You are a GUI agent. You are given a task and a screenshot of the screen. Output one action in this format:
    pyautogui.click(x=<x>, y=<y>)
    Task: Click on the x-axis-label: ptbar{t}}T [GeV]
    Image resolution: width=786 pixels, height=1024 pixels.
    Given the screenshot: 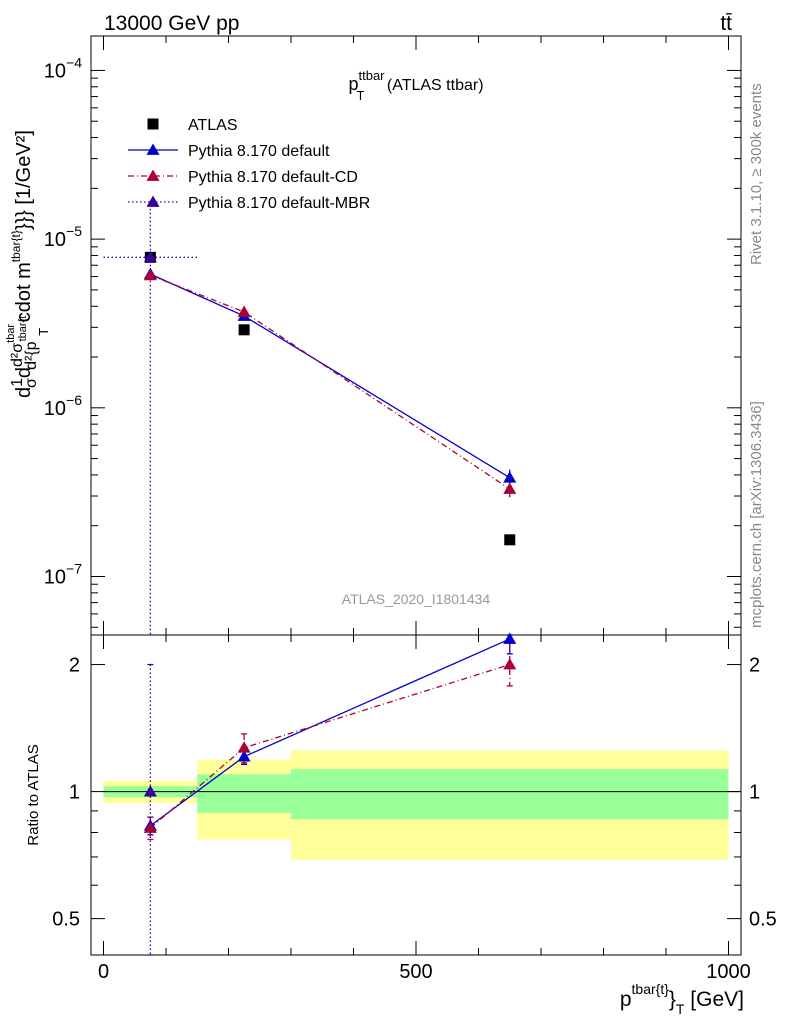 What is the action you would take?
    pyautogui.click(x=682, y=999)
    